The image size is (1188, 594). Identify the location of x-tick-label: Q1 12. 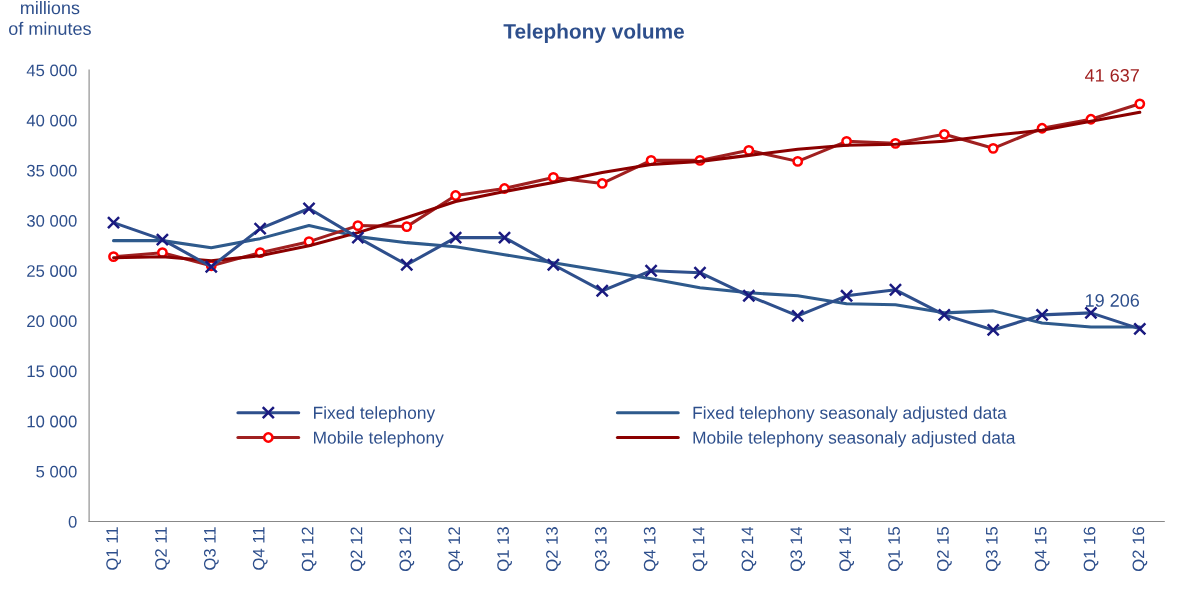
(309, 549).